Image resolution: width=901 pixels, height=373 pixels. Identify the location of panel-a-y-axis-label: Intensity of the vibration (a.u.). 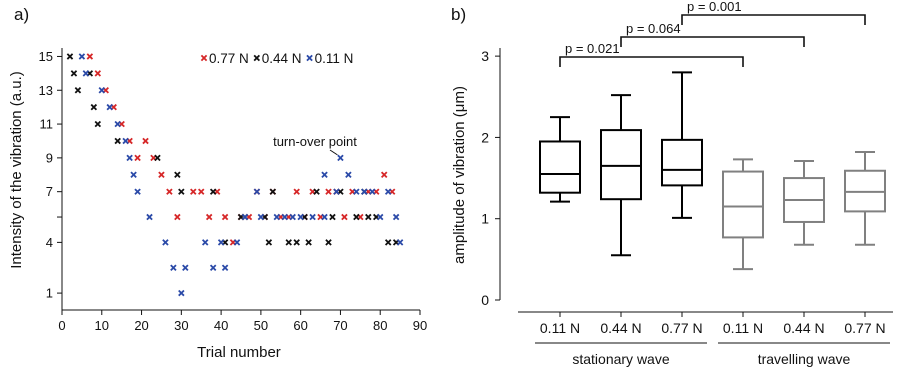
(16, 170).